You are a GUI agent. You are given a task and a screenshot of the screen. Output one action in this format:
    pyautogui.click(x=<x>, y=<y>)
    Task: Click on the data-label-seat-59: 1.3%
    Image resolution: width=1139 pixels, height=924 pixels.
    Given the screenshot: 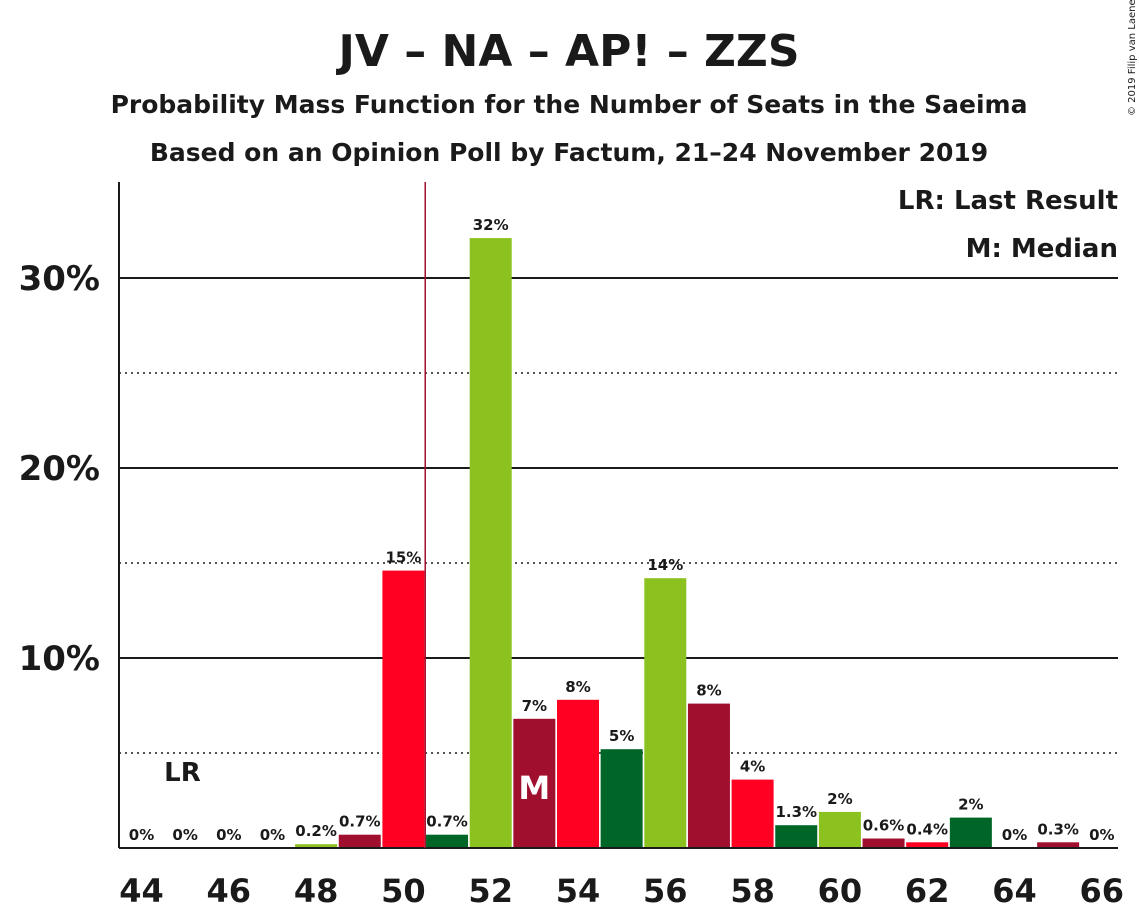 What is the action you would take?
    pyautogui.click(x=796, y=812)
    